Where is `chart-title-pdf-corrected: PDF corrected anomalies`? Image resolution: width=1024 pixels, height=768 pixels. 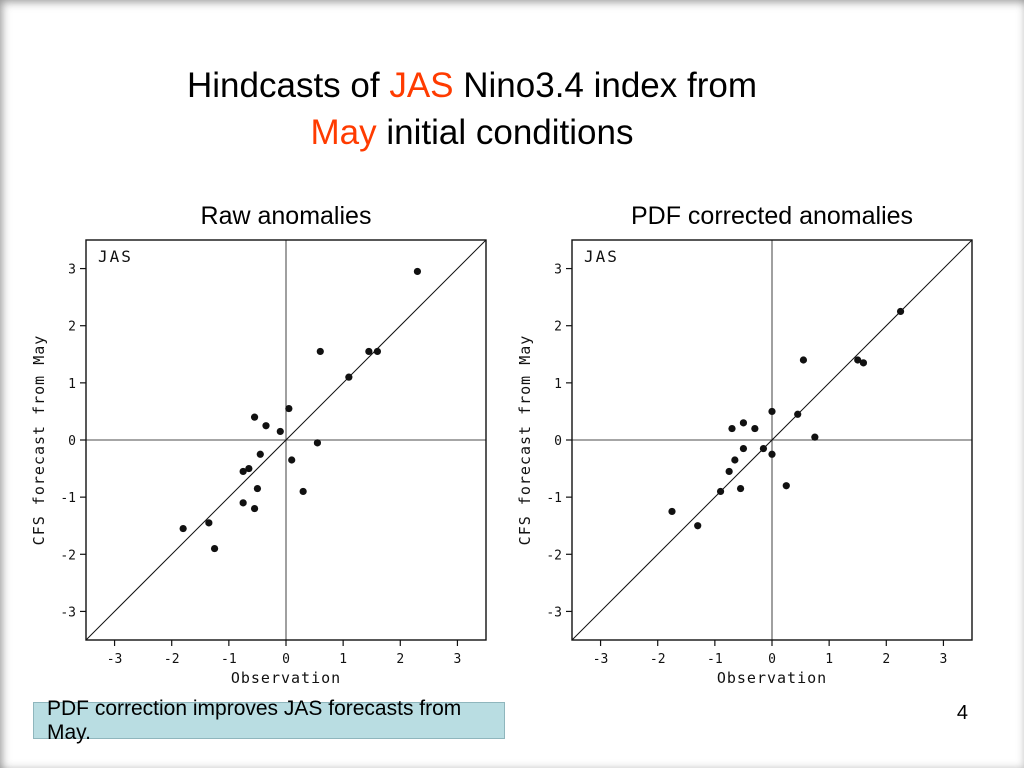
chart-title-pdf-corrected: PDF corrected anomalies is located at coordinates (772, 216).